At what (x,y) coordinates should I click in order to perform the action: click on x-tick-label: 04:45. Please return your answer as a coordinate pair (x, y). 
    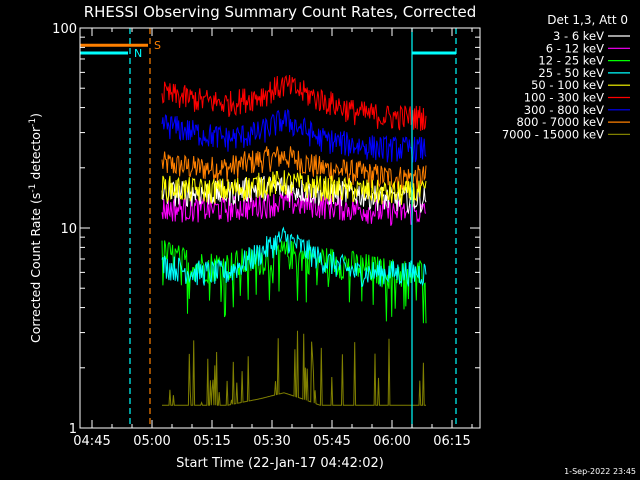
    Looking at the image, I should click on (91, 441).